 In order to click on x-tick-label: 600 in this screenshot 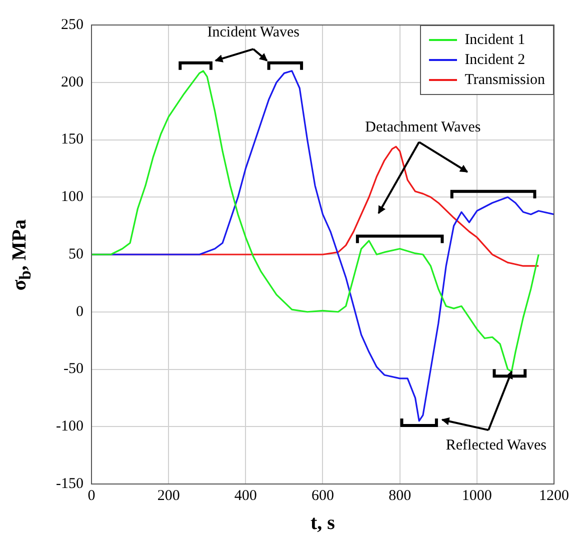, I will do `click(323, 496)`.